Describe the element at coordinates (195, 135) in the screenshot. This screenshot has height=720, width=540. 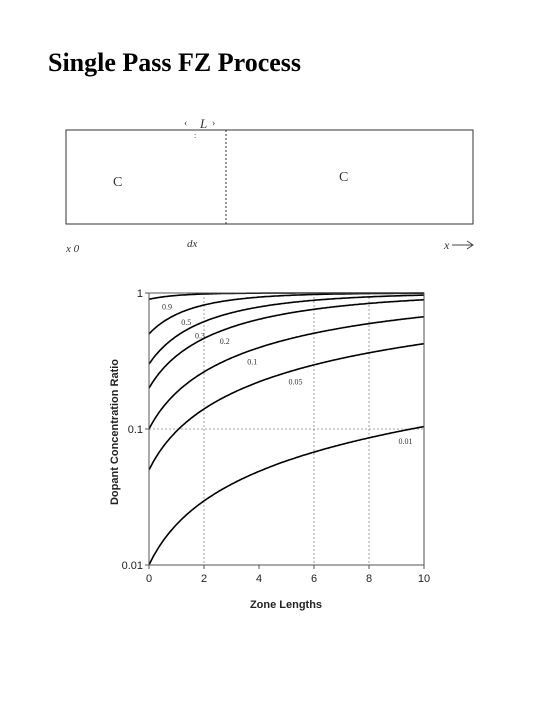
I see `zone-tick: :` at that location.